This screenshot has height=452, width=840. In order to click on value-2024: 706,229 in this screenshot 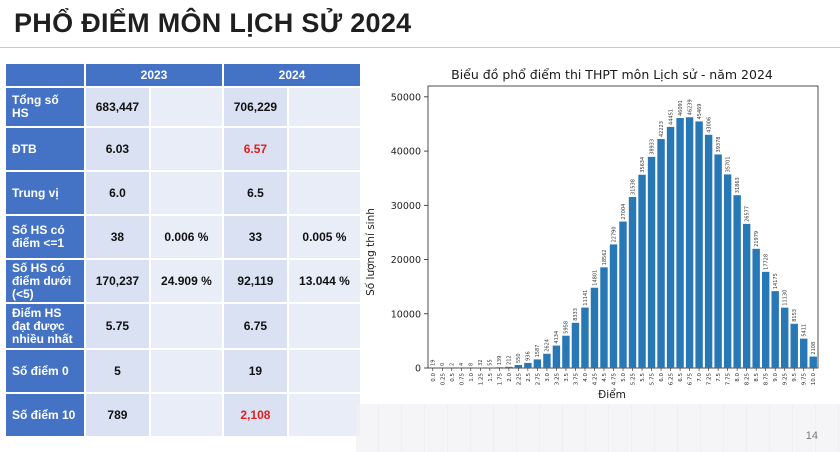, I will do `click(255, 107)`.